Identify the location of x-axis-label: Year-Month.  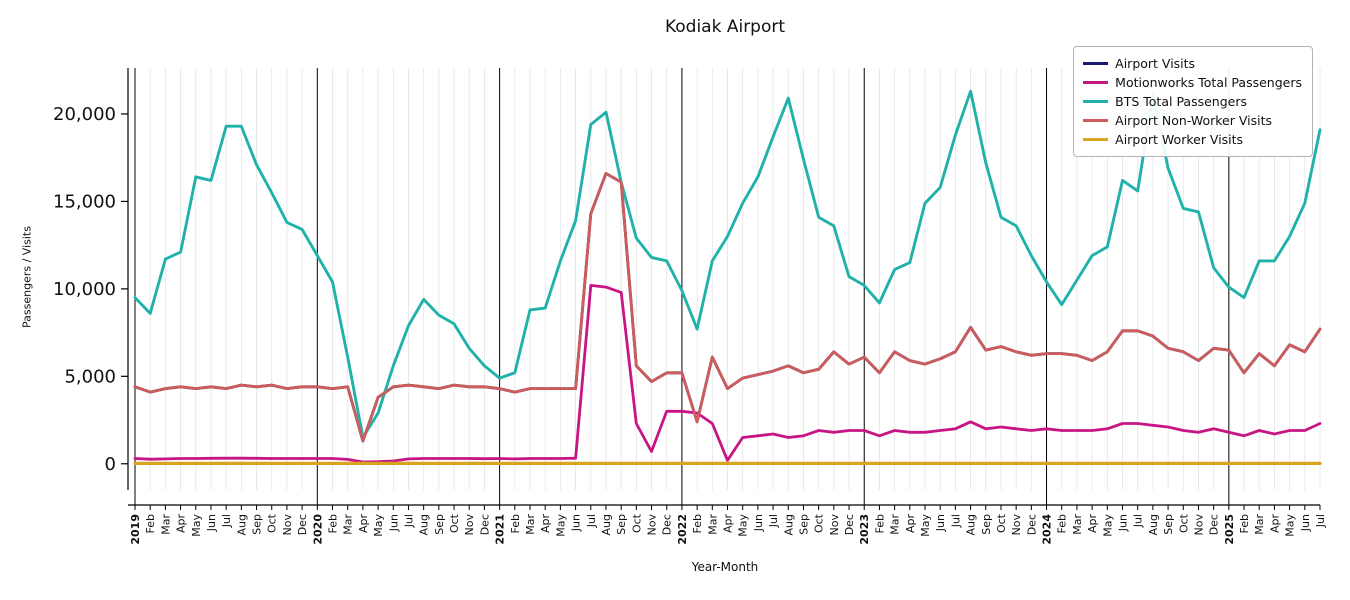
(725, 567).